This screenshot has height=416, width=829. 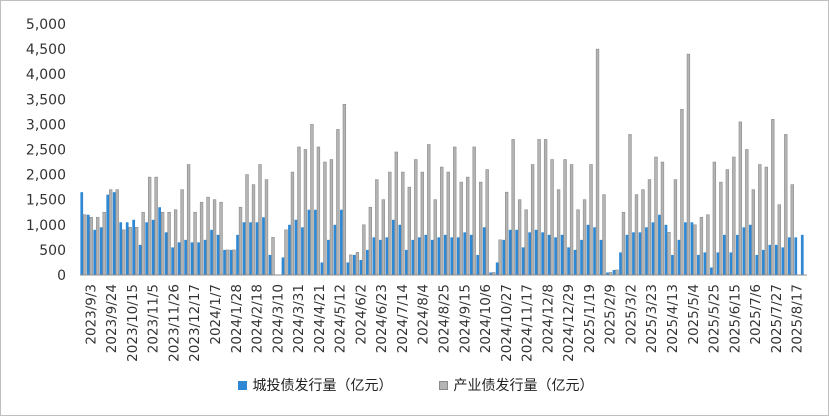 What do you see at coordinates (486, 318) in the screenshot?
I see `x-tick-label: 2024/10/6` at bounding box center [486, 318].